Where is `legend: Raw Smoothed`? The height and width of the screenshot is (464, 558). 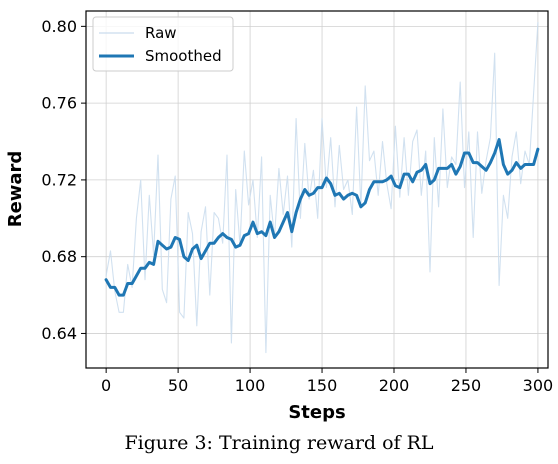 legend: Raw Smoothed is located at coordinates (163, 44).